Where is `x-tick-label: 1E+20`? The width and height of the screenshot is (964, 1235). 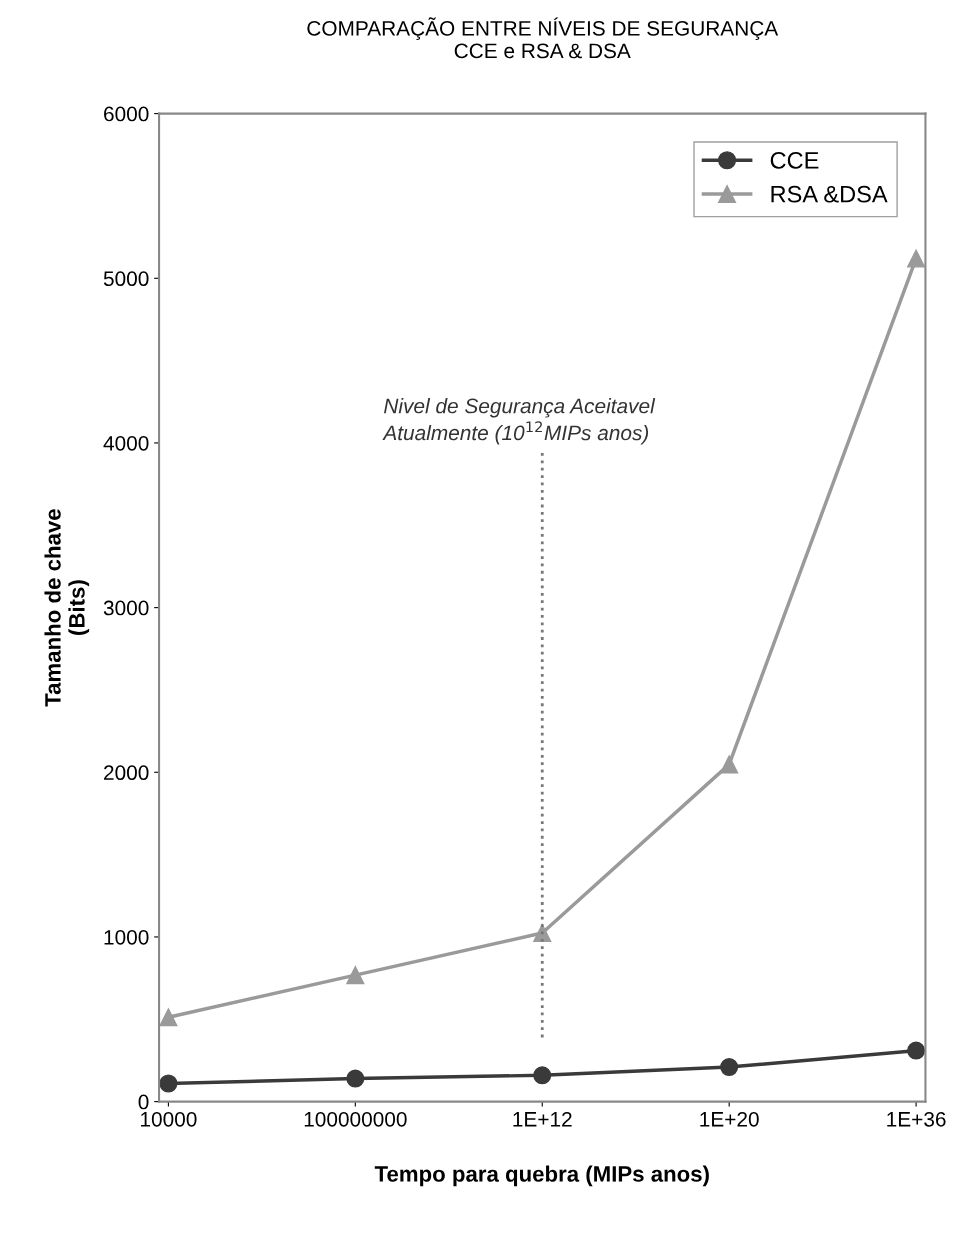 x-tick-label: 1E+20 is located at coordinates (729, 1119).